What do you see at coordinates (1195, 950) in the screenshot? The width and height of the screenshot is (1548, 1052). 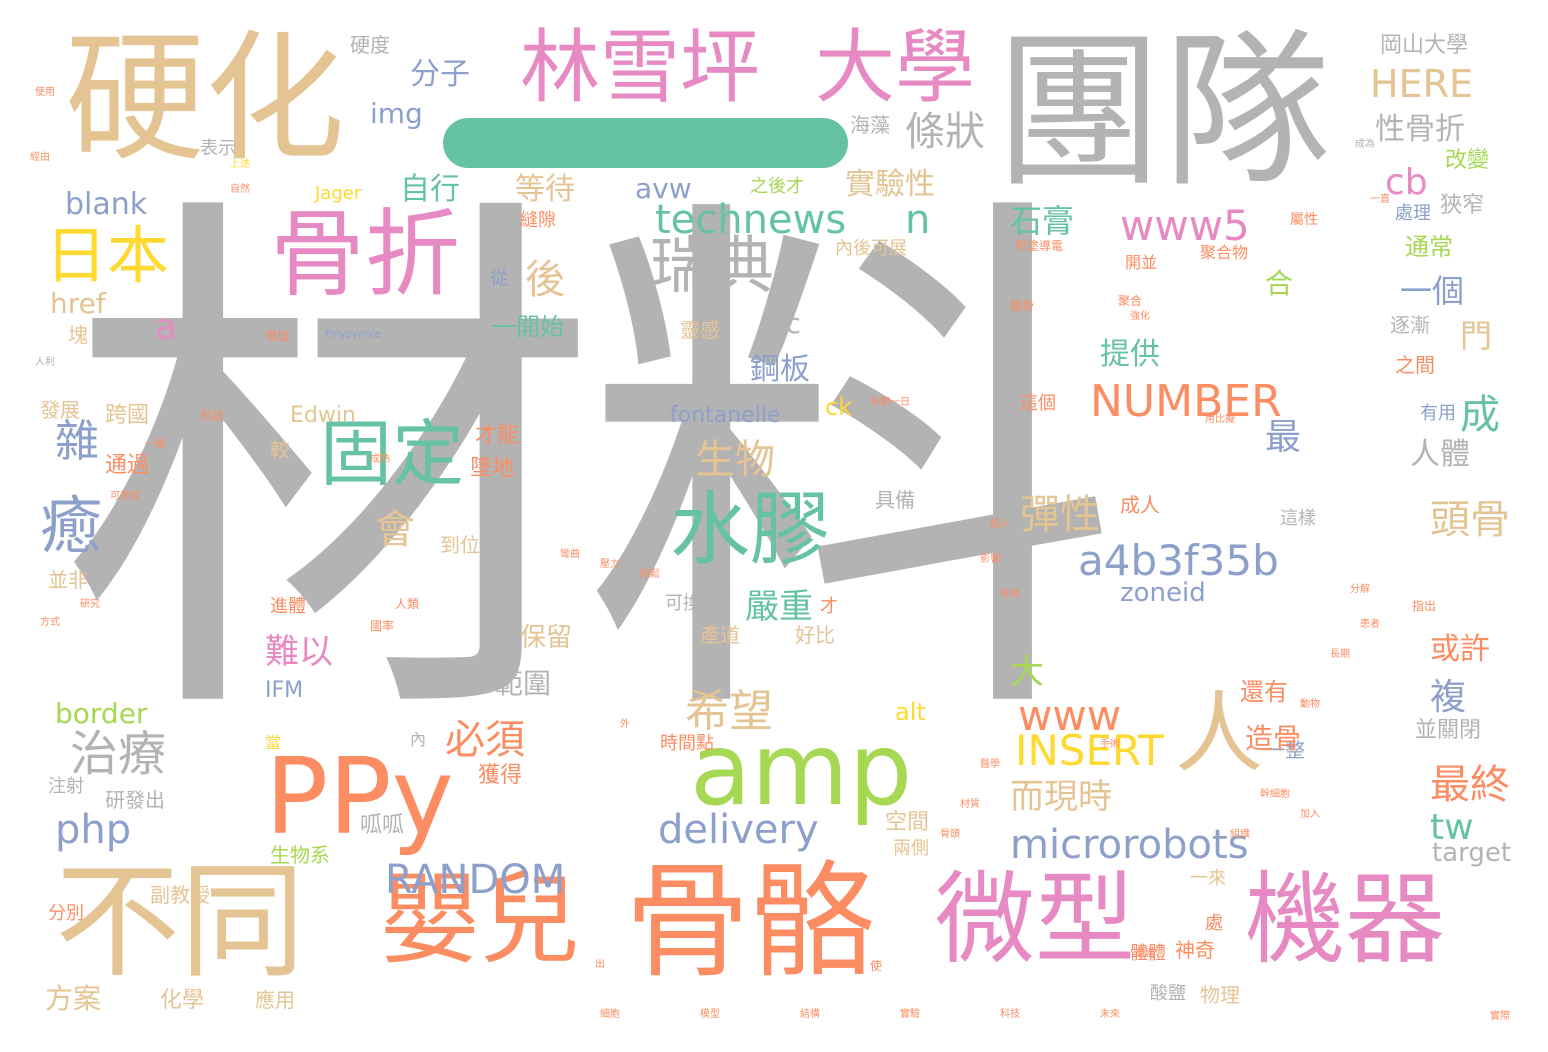 I see `cloud-word: 神奇` at bounding box center [1195, 950].